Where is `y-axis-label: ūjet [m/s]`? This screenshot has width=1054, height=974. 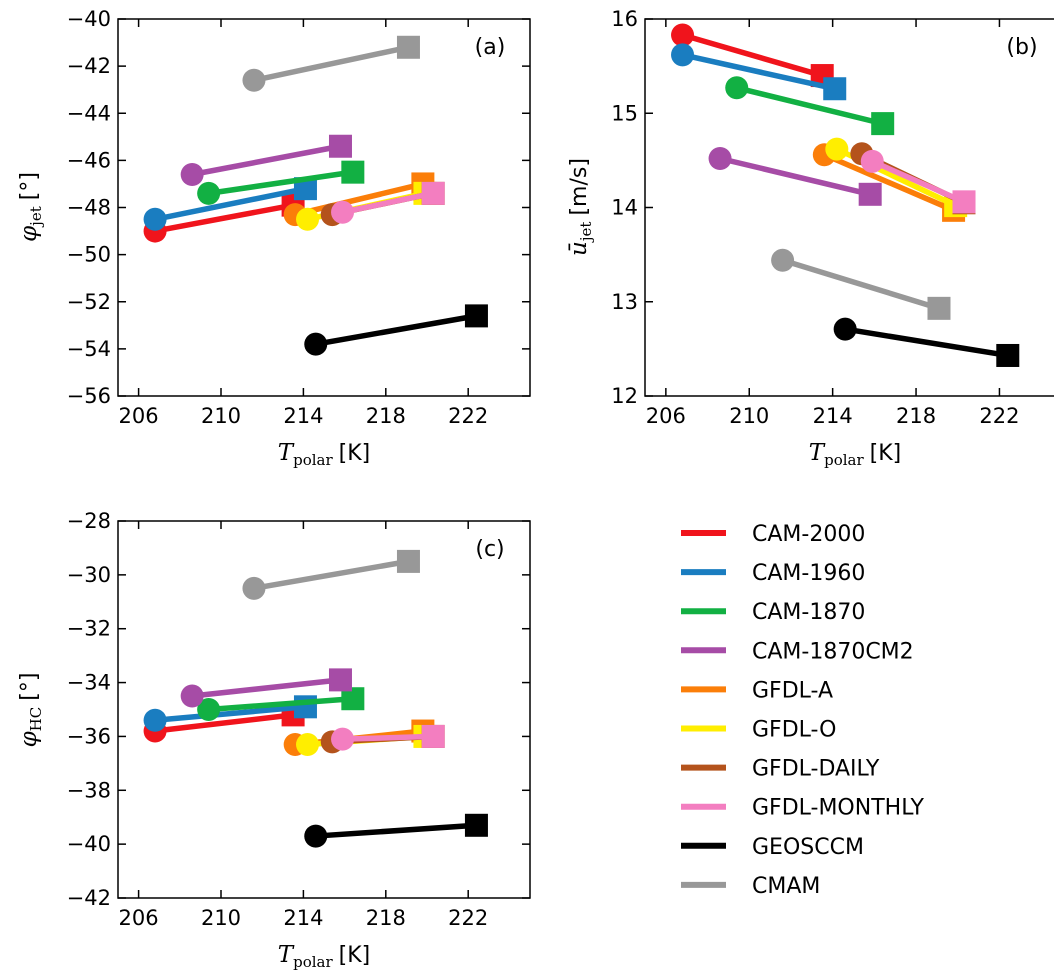
y-axis-label: ūjet [m/s] is located at coordinates (580, 207).